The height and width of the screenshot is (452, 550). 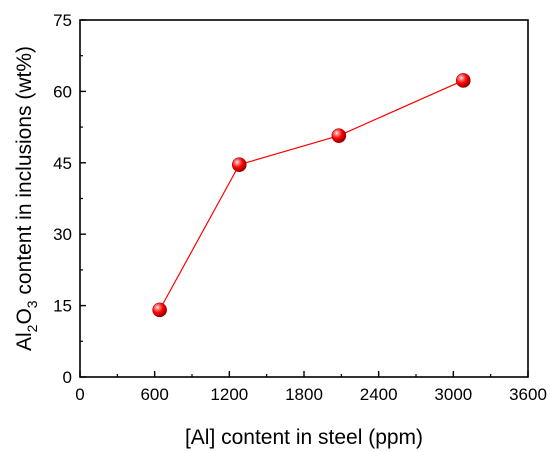 What do you see at coordinates (229, 394) in the screenshot?
I see `x-tick-label: 1200` at bounding box center [229, 394].